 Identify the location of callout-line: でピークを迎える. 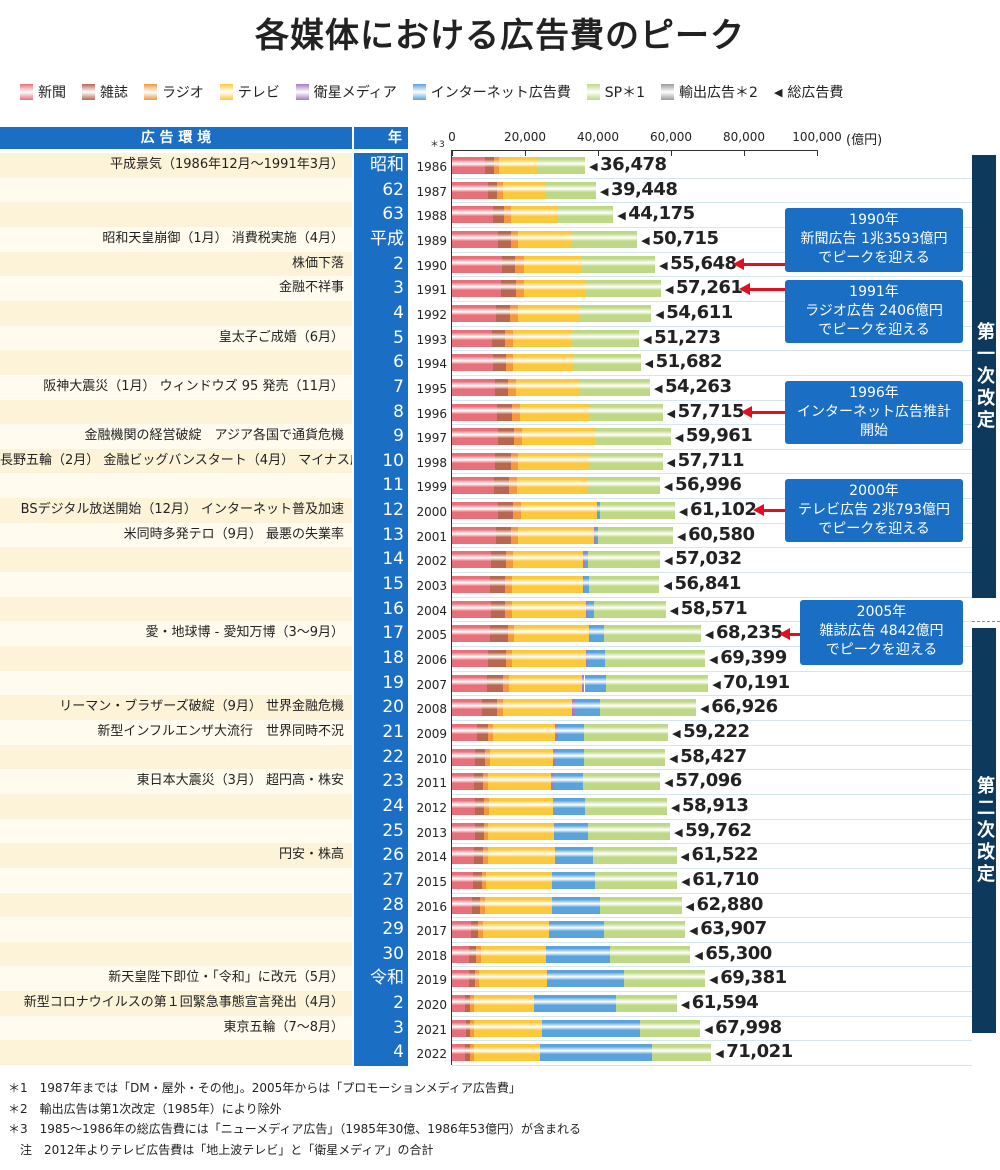
(874, 529).